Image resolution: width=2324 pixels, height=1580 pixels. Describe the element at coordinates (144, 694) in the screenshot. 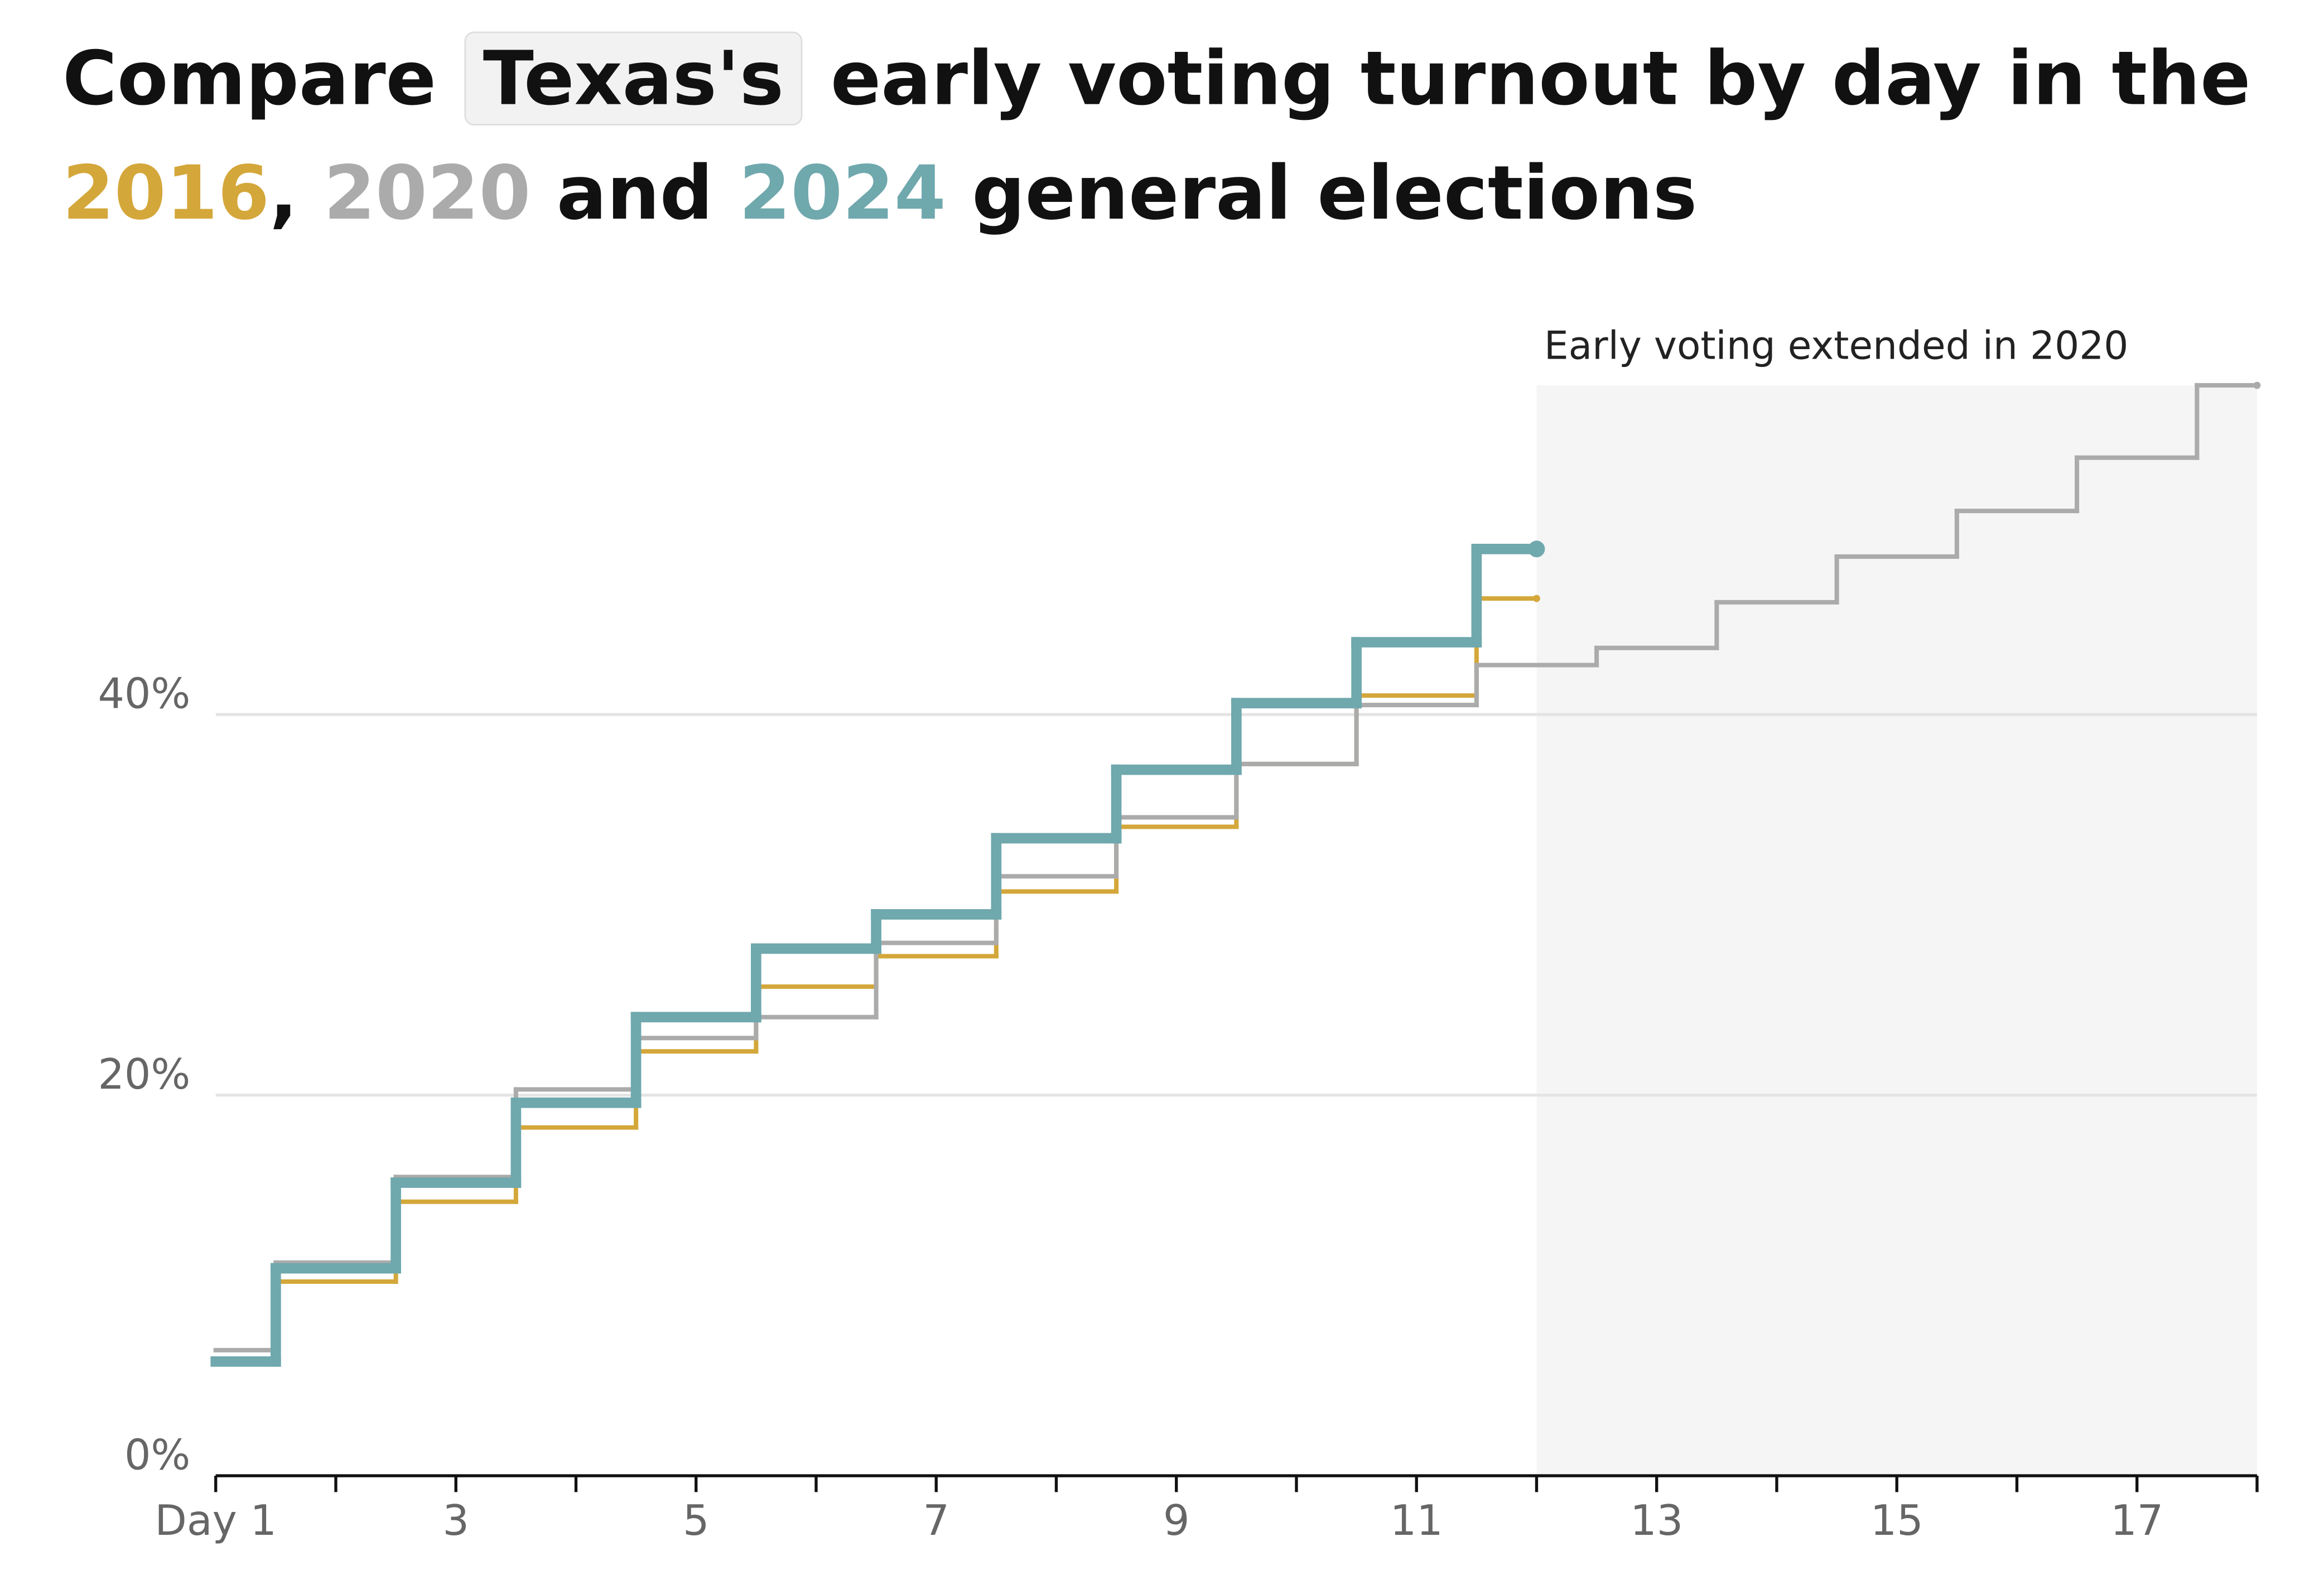

I see `y-tick-label: 40%` at that location.